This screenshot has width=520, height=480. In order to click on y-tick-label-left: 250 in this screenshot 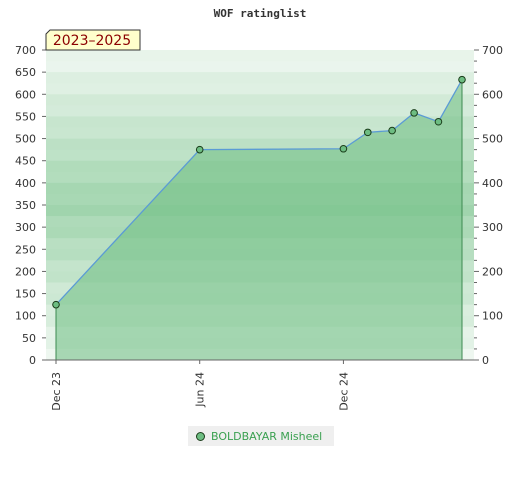, I will do `click(25, 249)`.